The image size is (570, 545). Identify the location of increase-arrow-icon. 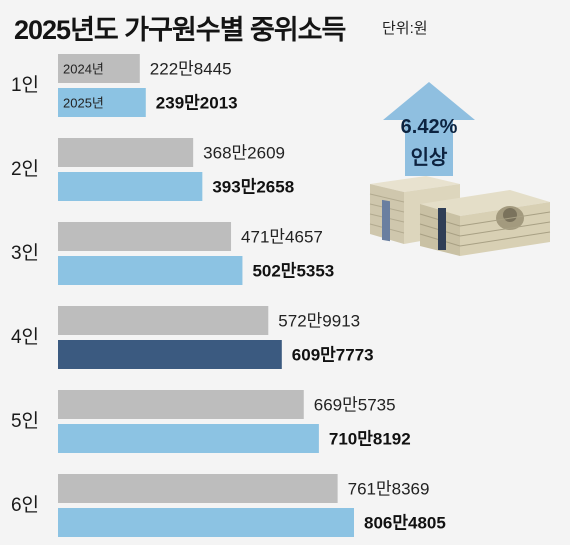
(429, 129).